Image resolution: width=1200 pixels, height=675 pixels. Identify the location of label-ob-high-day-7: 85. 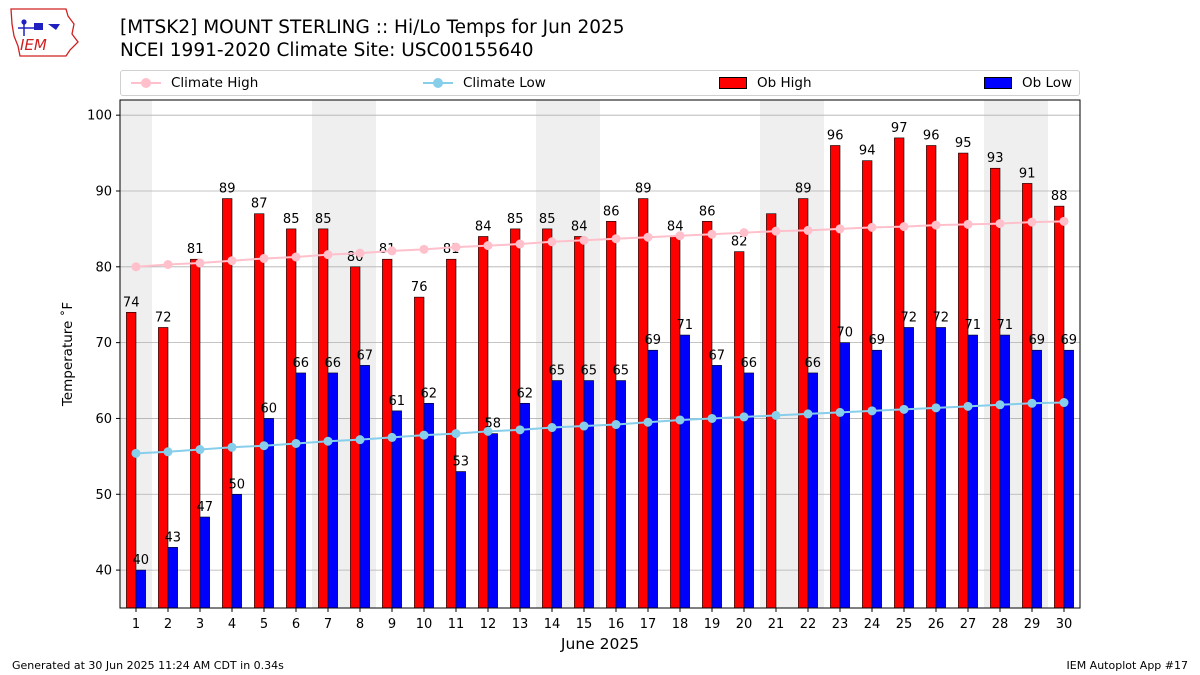
(323, 219).